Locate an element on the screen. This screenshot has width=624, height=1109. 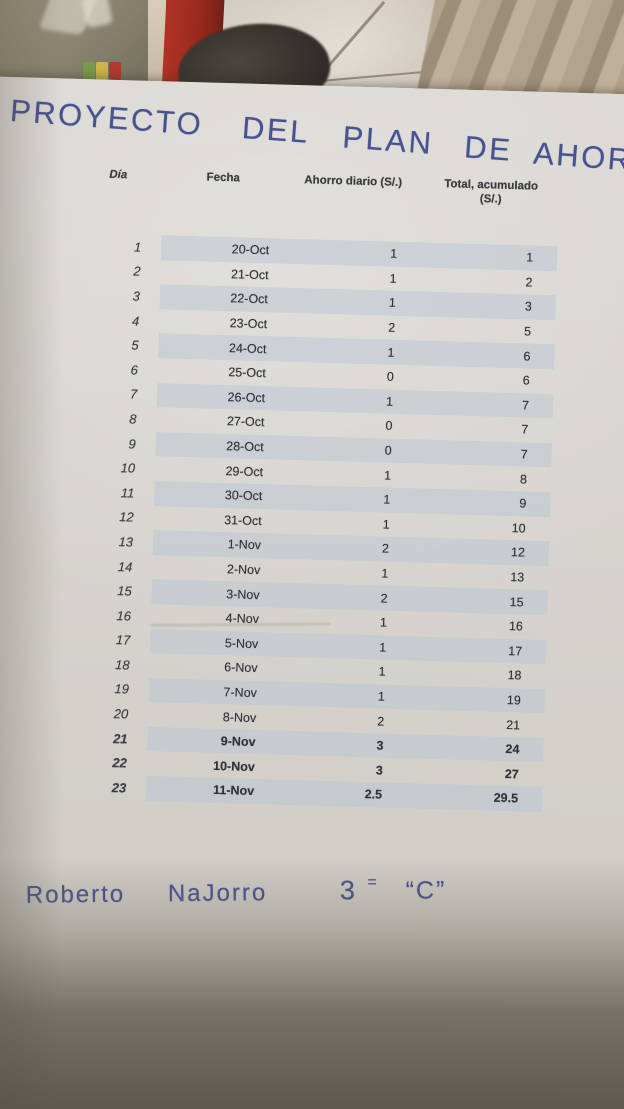
cell-dia: 5 is located at coordinates (135, 345).